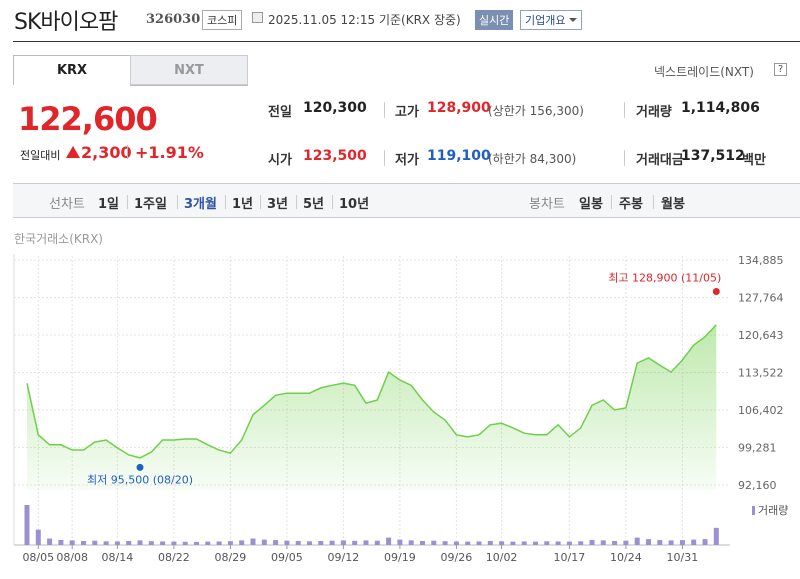 The image size is (800, 579). I want to click on tab-underline, so click(189, 85).